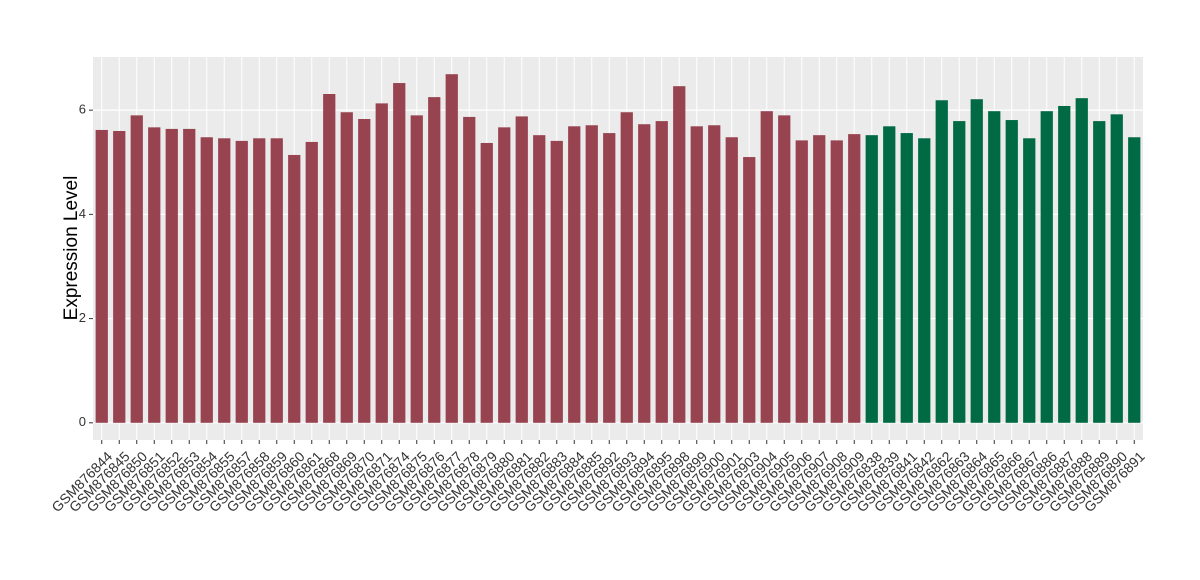 This screenshot has width=1200, height=580. I want to click on y-tick-label: 4, so click(82, 213).